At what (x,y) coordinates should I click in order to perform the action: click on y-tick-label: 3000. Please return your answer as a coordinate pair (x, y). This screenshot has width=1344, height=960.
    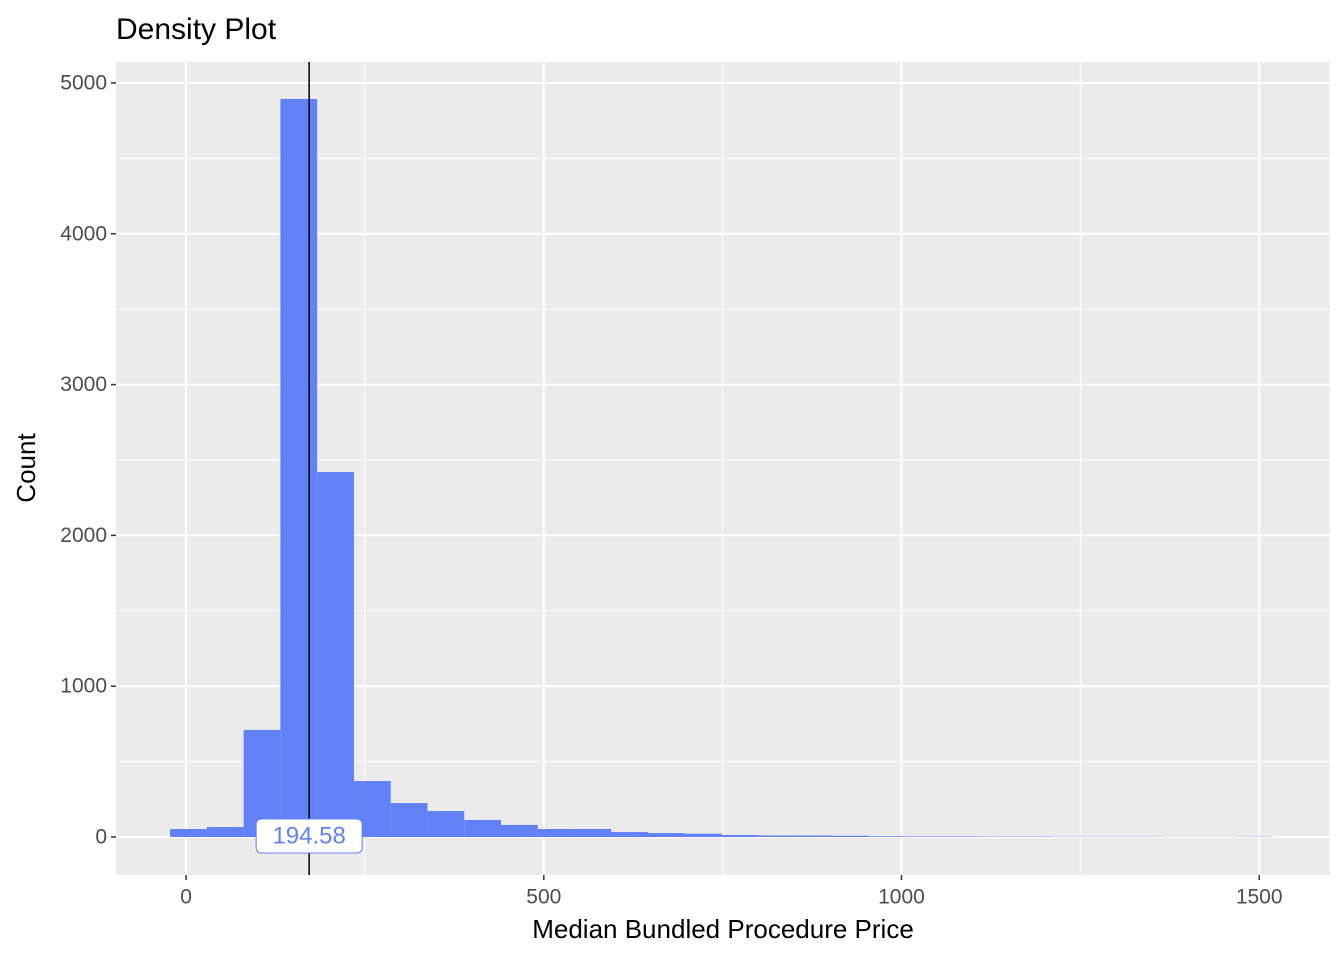
    Looking at the image, I should click on (83, 384).